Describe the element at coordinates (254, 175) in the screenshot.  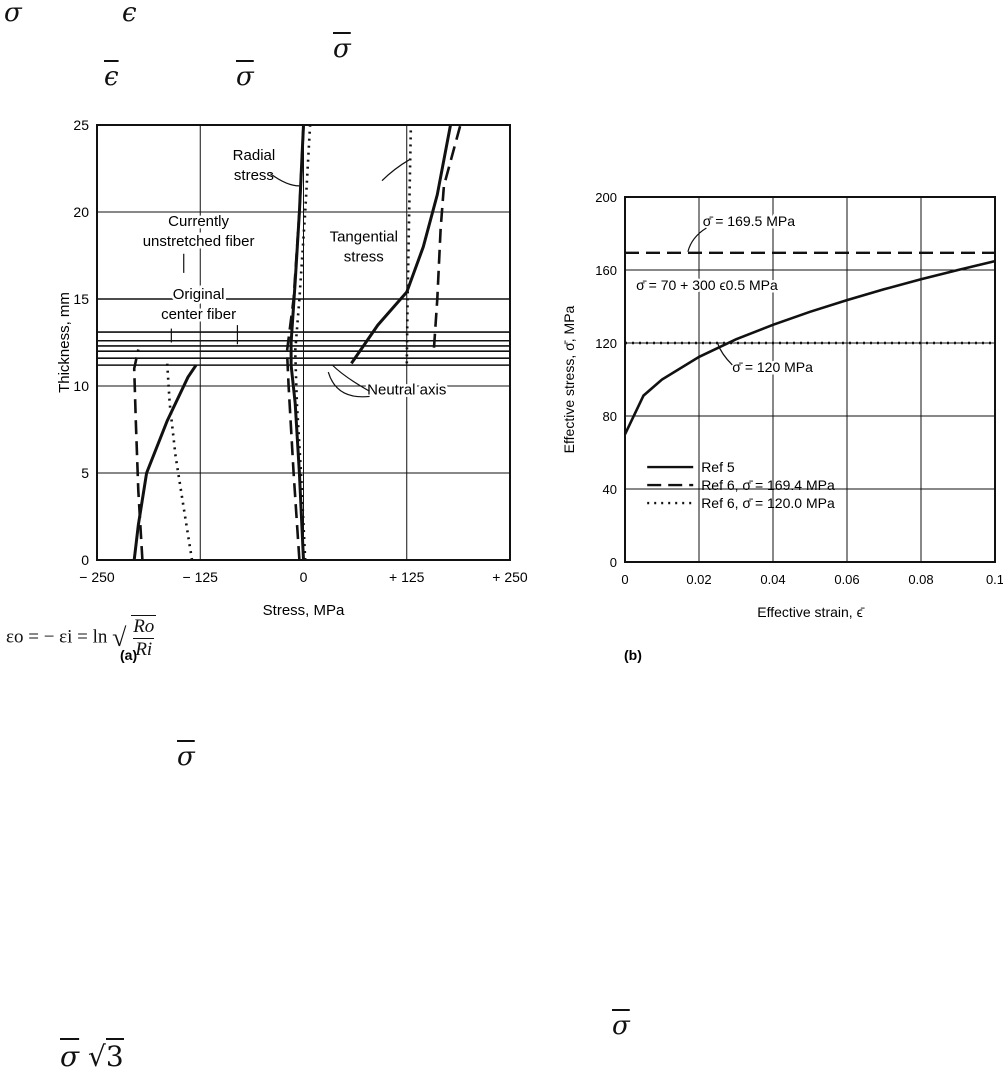
I see `radial-stress-label: stress` at that location.